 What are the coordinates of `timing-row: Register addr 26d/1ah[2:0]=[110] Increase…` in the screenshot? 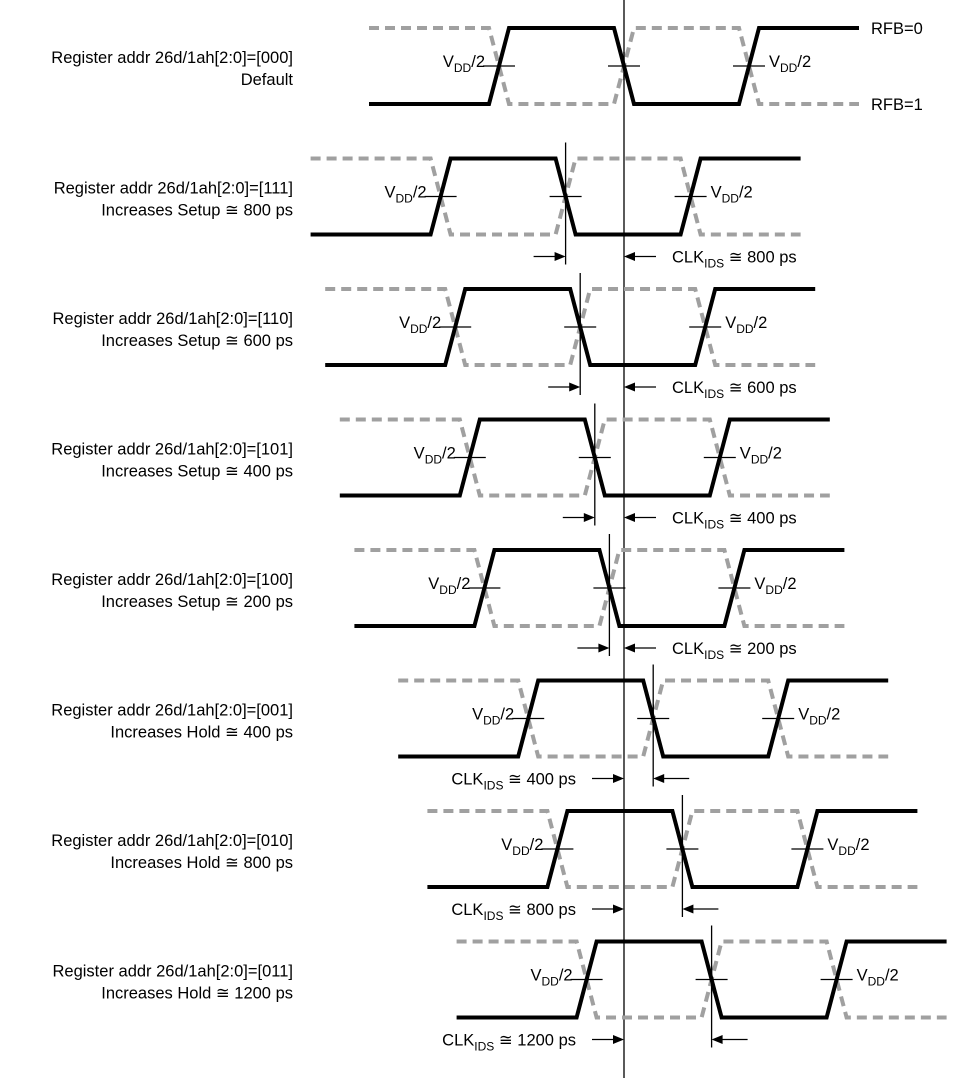 It's located at (434, 337).